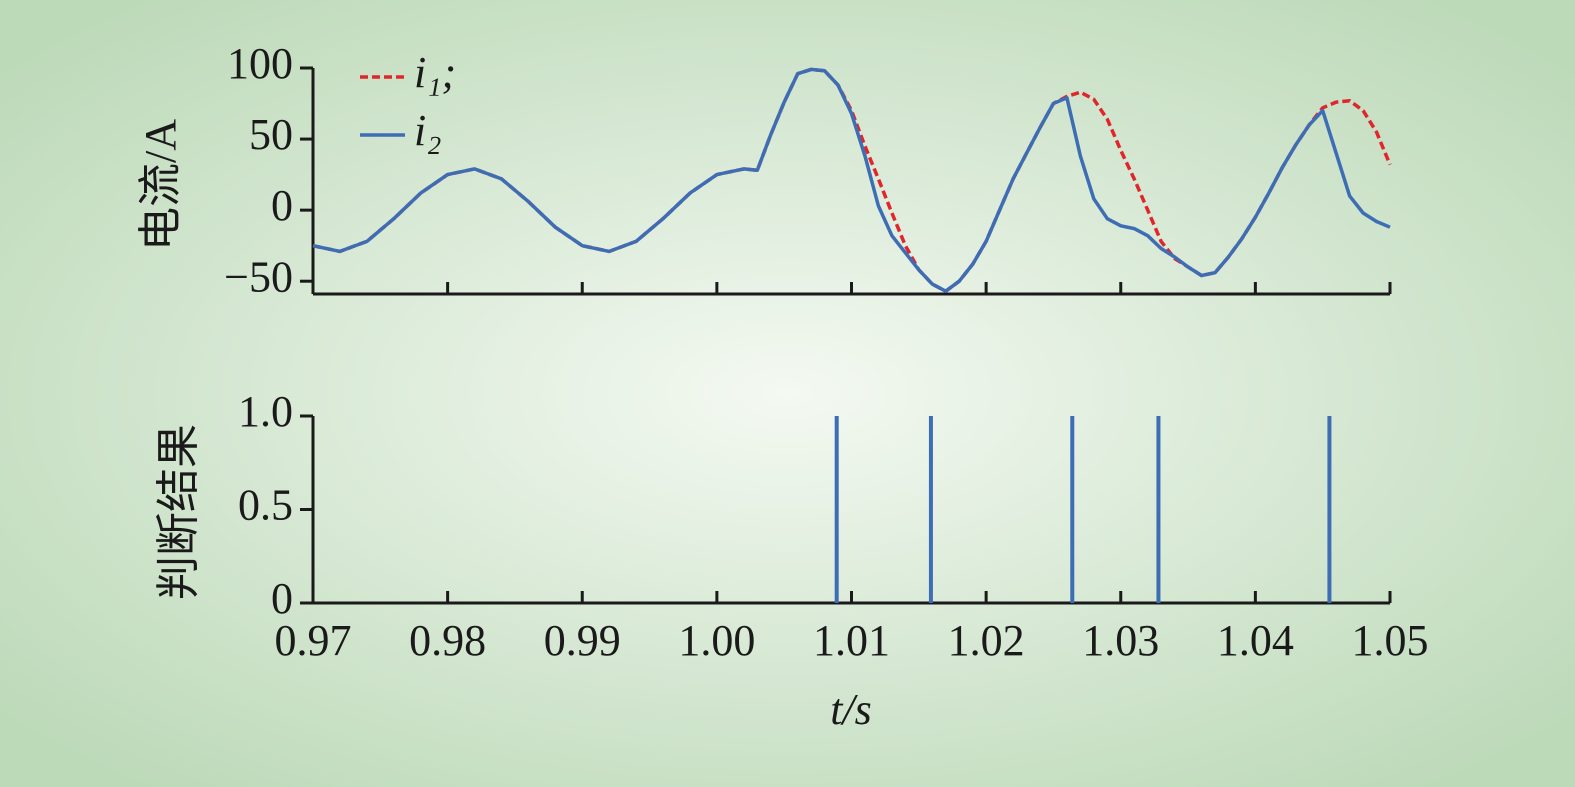  Describe the element at coordinates (428, 130) in the screenshot. I see `legend-label: i₂` at that location.